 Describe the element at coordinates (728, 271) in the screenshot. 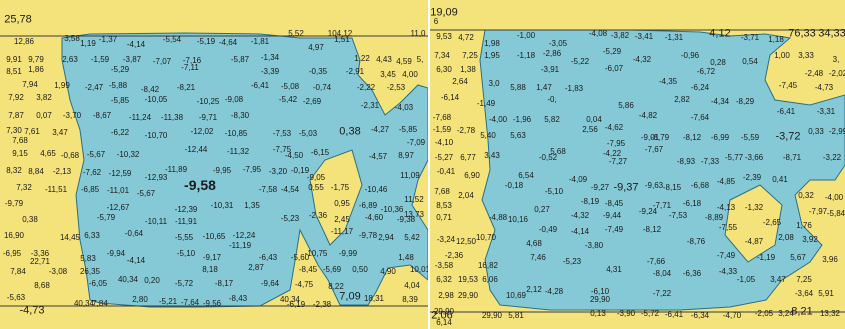

I see `contour-value-label: -4,33` at that location.